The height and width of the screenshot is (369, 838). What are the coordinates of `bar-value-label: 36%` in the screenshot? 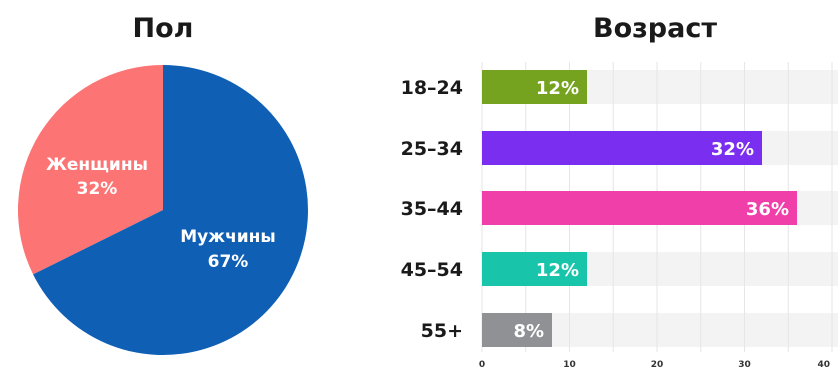 It's located at (767, 209).